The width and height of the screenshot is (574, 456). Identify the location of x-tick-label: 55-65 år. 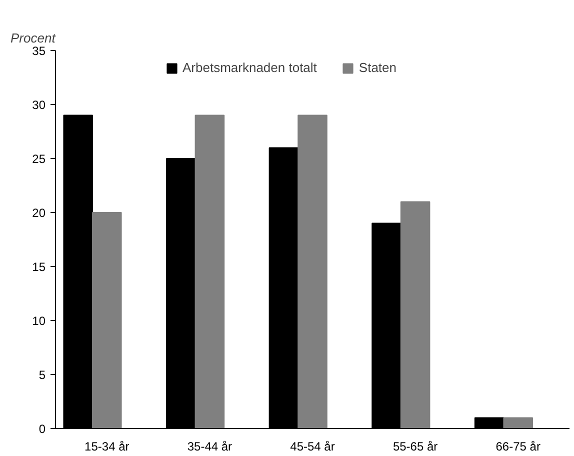
(415, 447).